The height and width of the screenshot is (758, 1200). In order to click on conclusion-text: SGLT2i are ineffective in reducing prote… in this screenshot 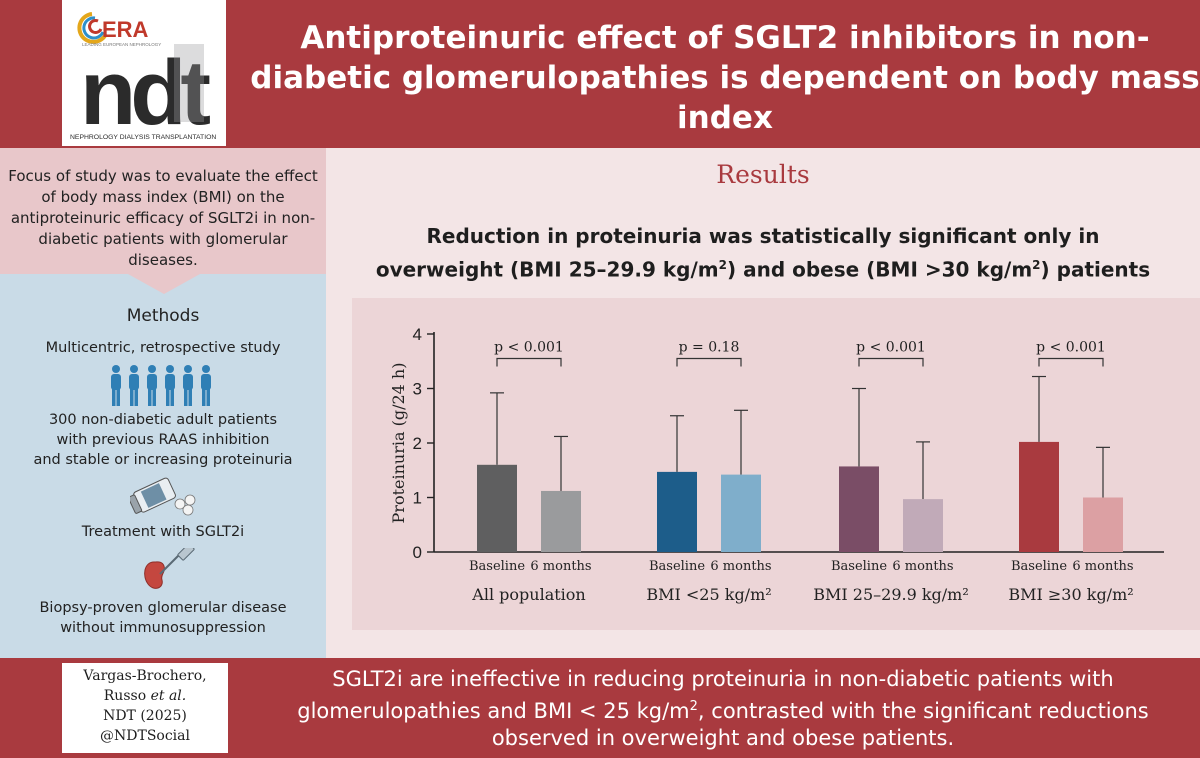, I will do `click(723, 709)`.